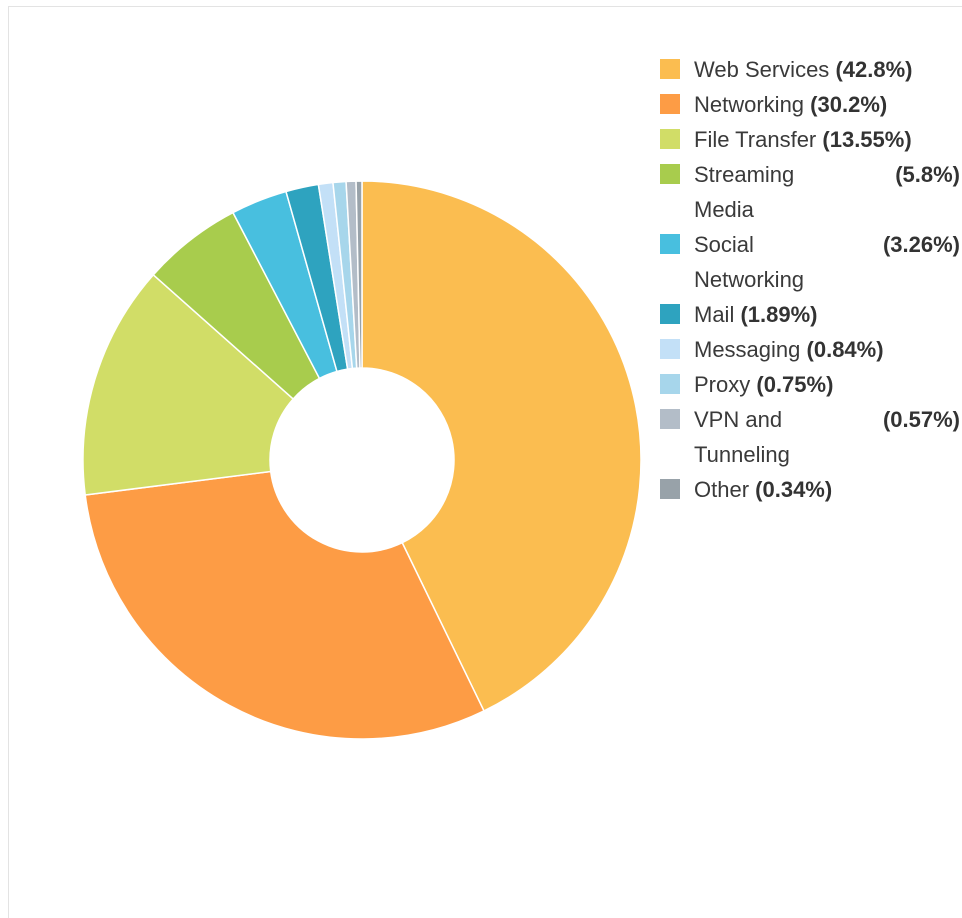 This screenshot has width=962, height=918. Describe the element at coordinates (722, 489) in the screenshot. I see `legend-label: Other` at that location.